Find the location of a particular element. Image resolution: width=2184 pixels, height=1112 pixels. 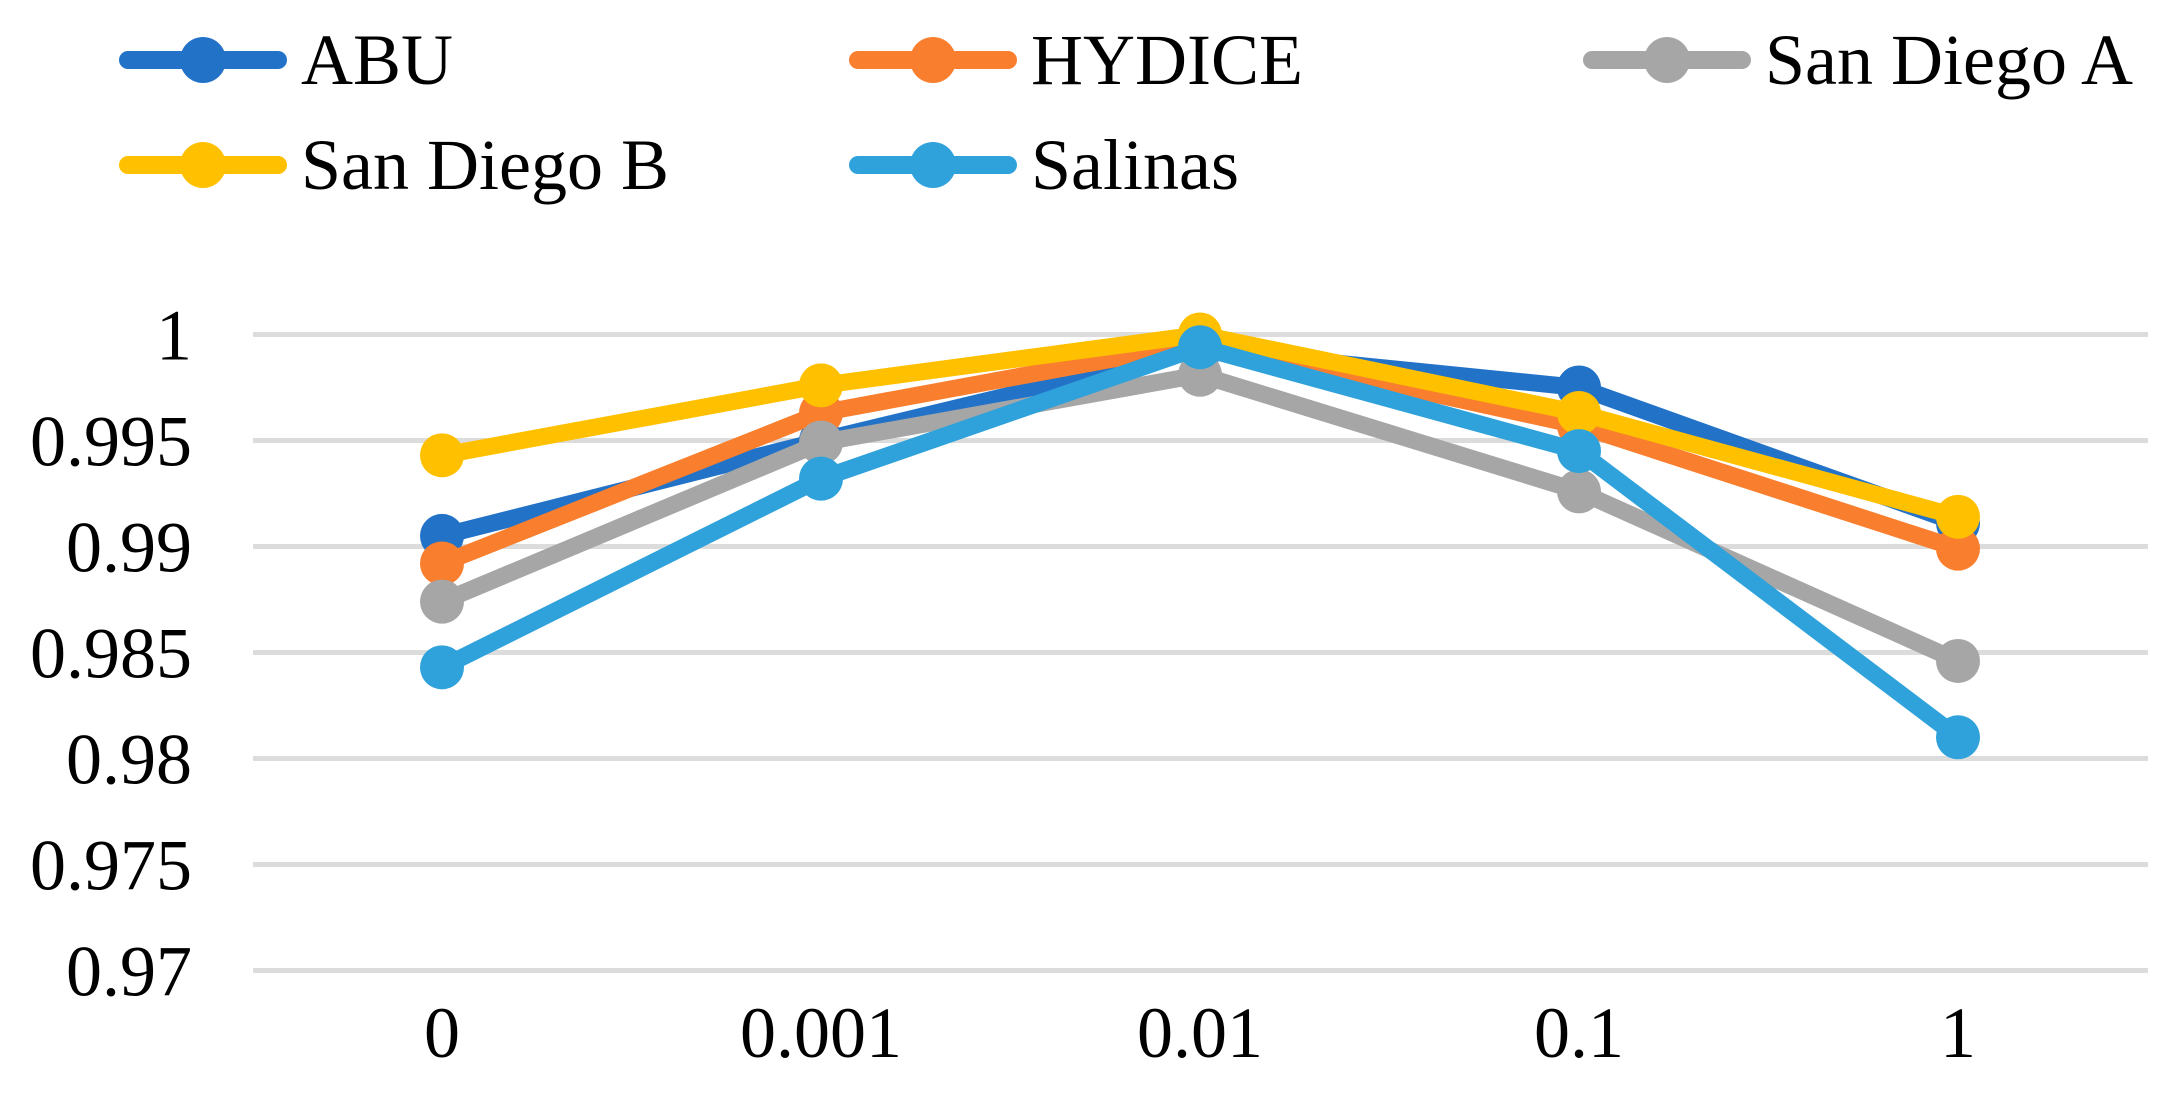

legend-marker-abu is located at coordinates (203, 60).